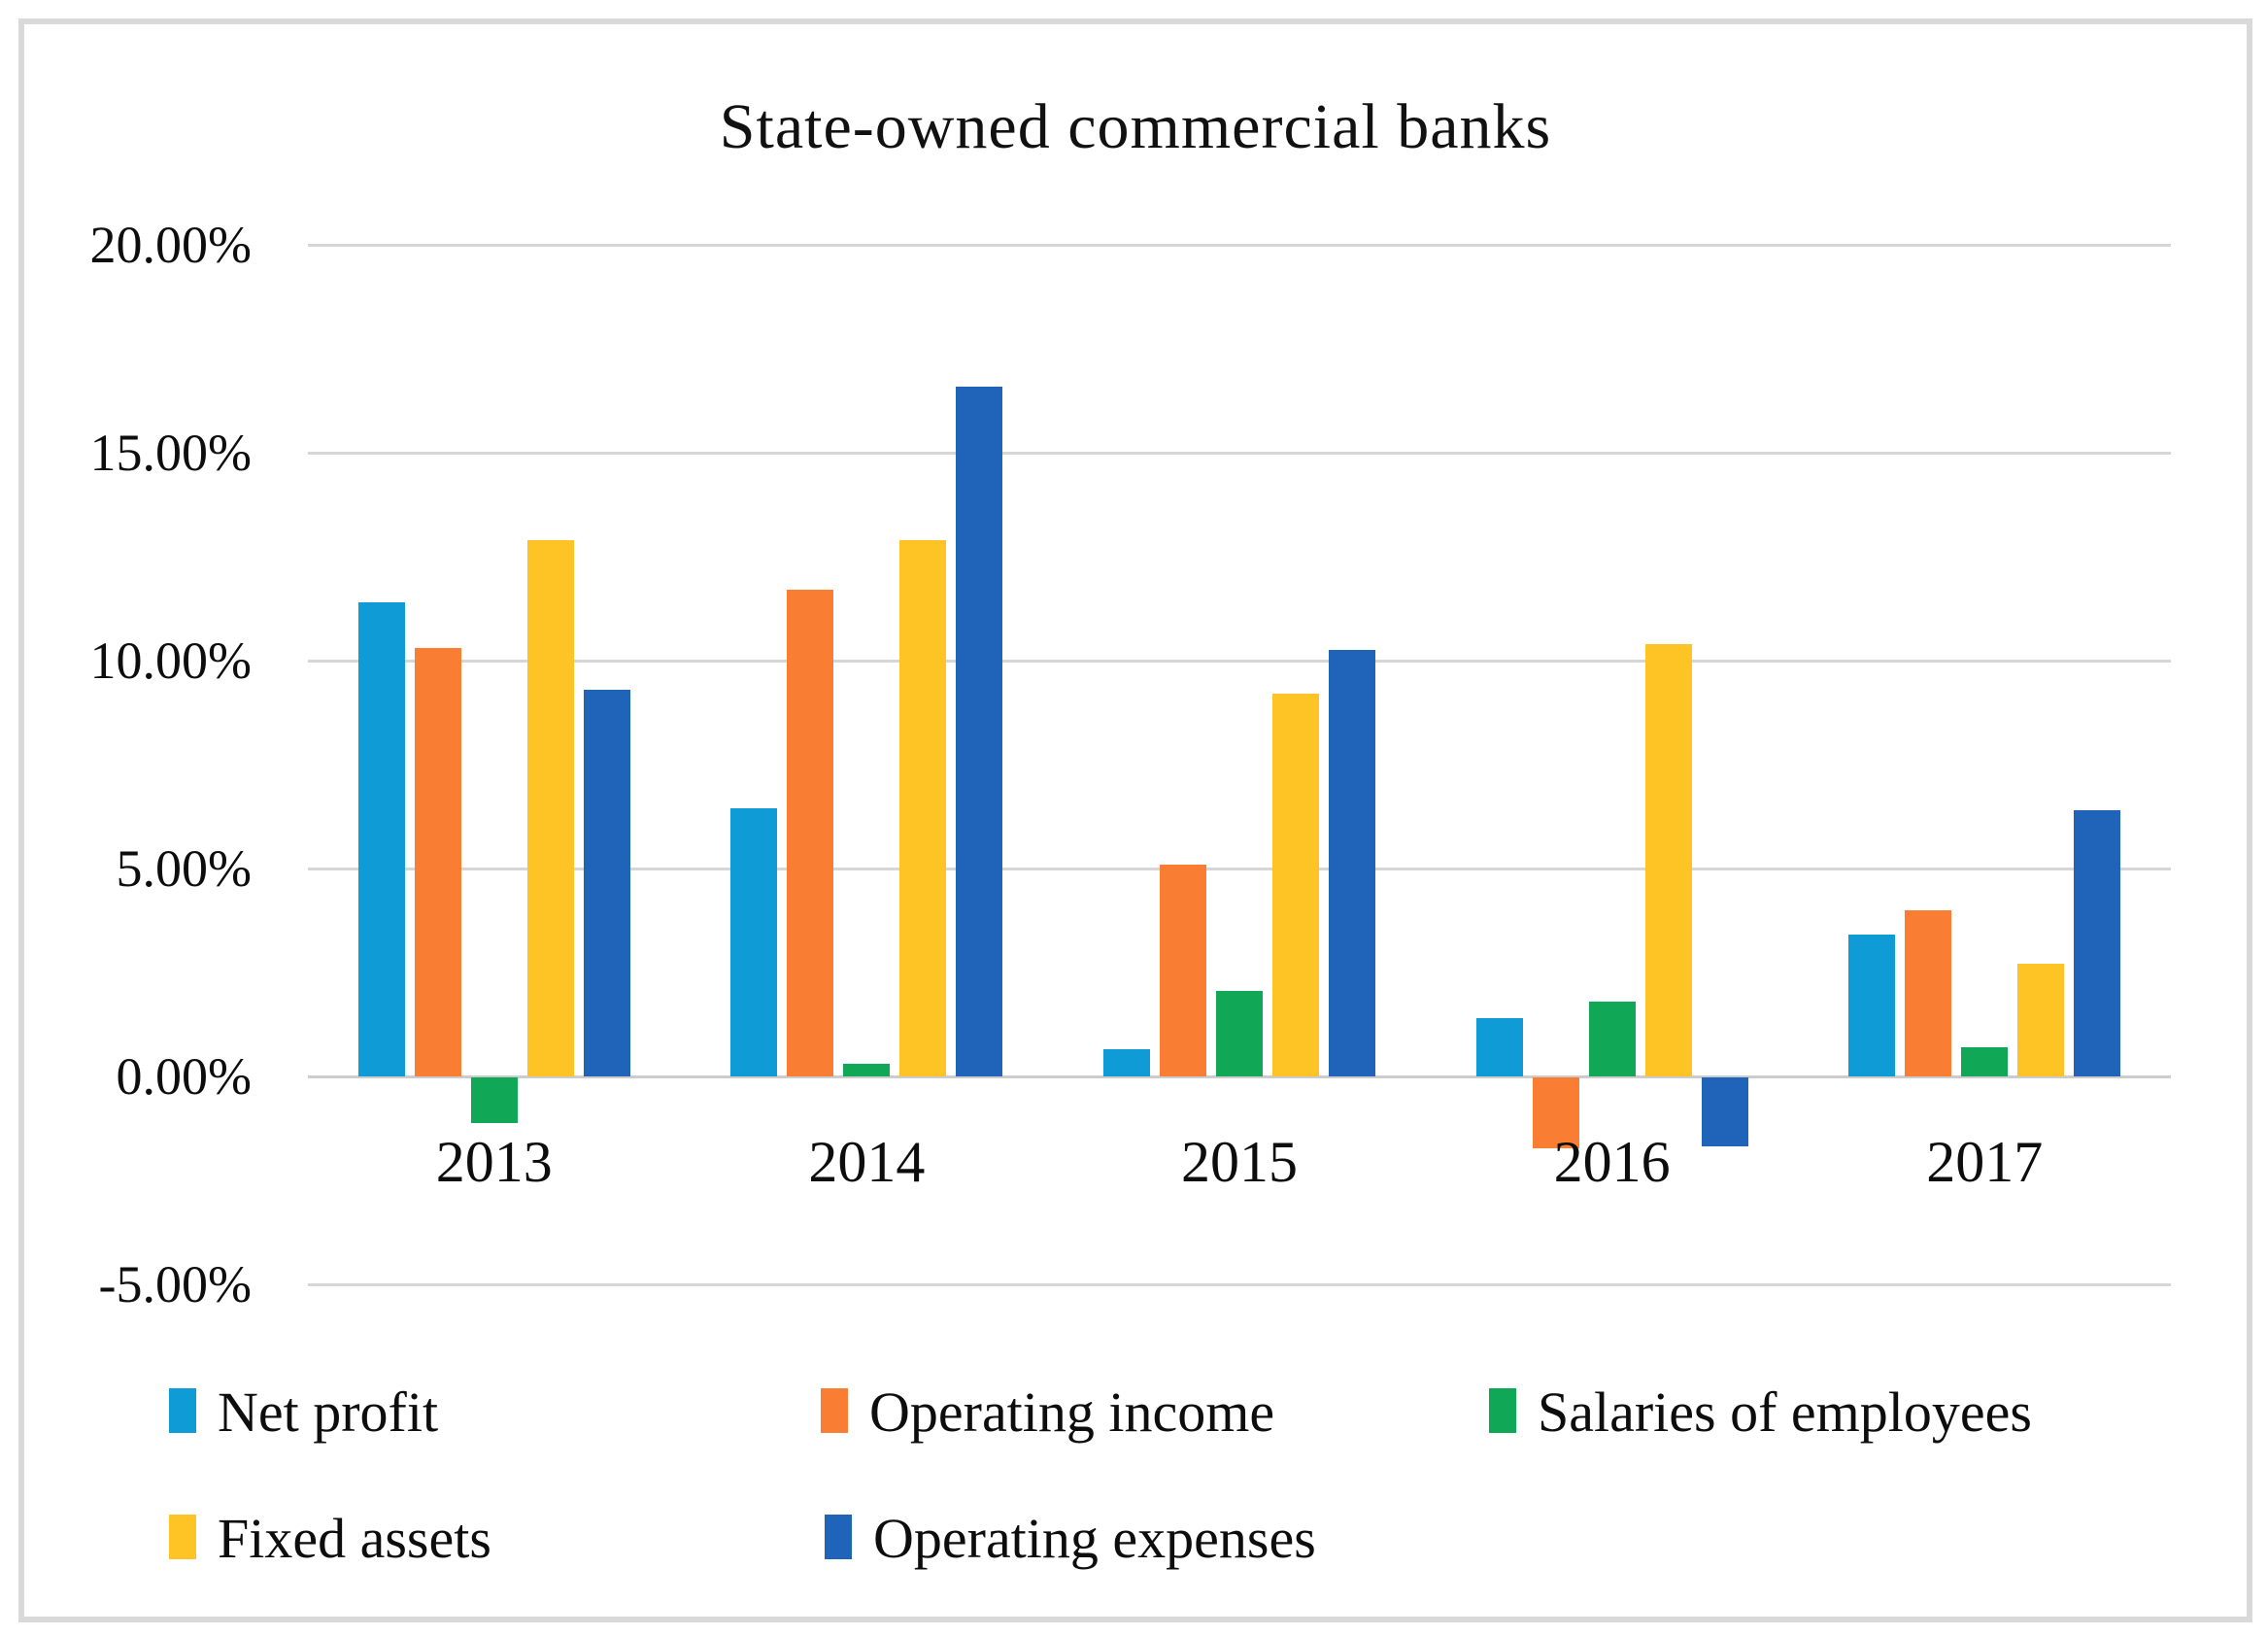 The image size is (2268, 1636). What do you see at coordinates (1072, 1412) in the screenshot?
I see `legend-label: Operating income` at bounding box center [1072, 1412].